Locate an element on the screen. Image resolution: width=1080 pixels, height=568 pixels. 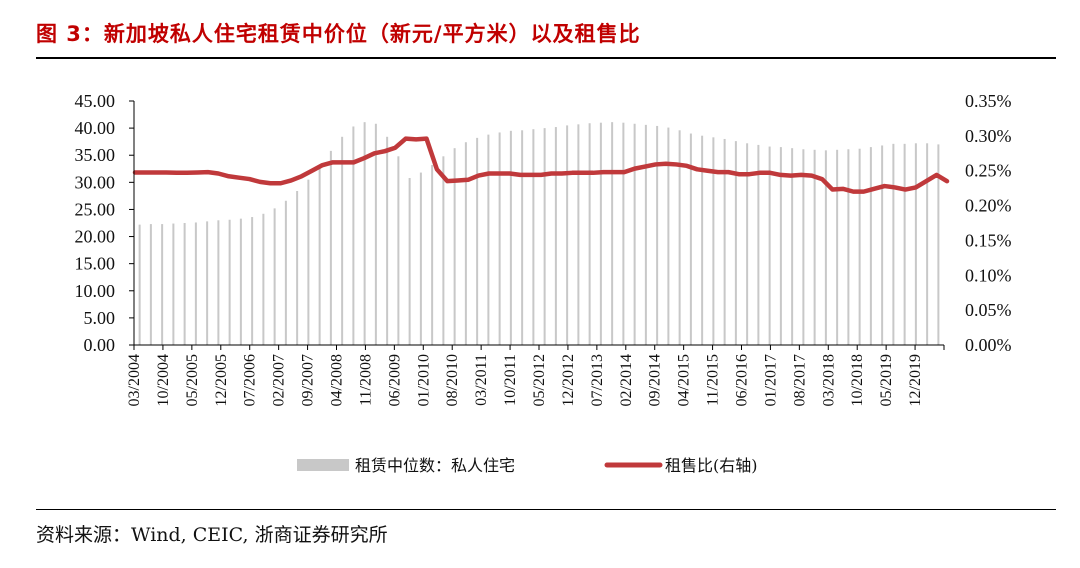
x-tick-label: 12/2019 is located at coordinates (915, 380).